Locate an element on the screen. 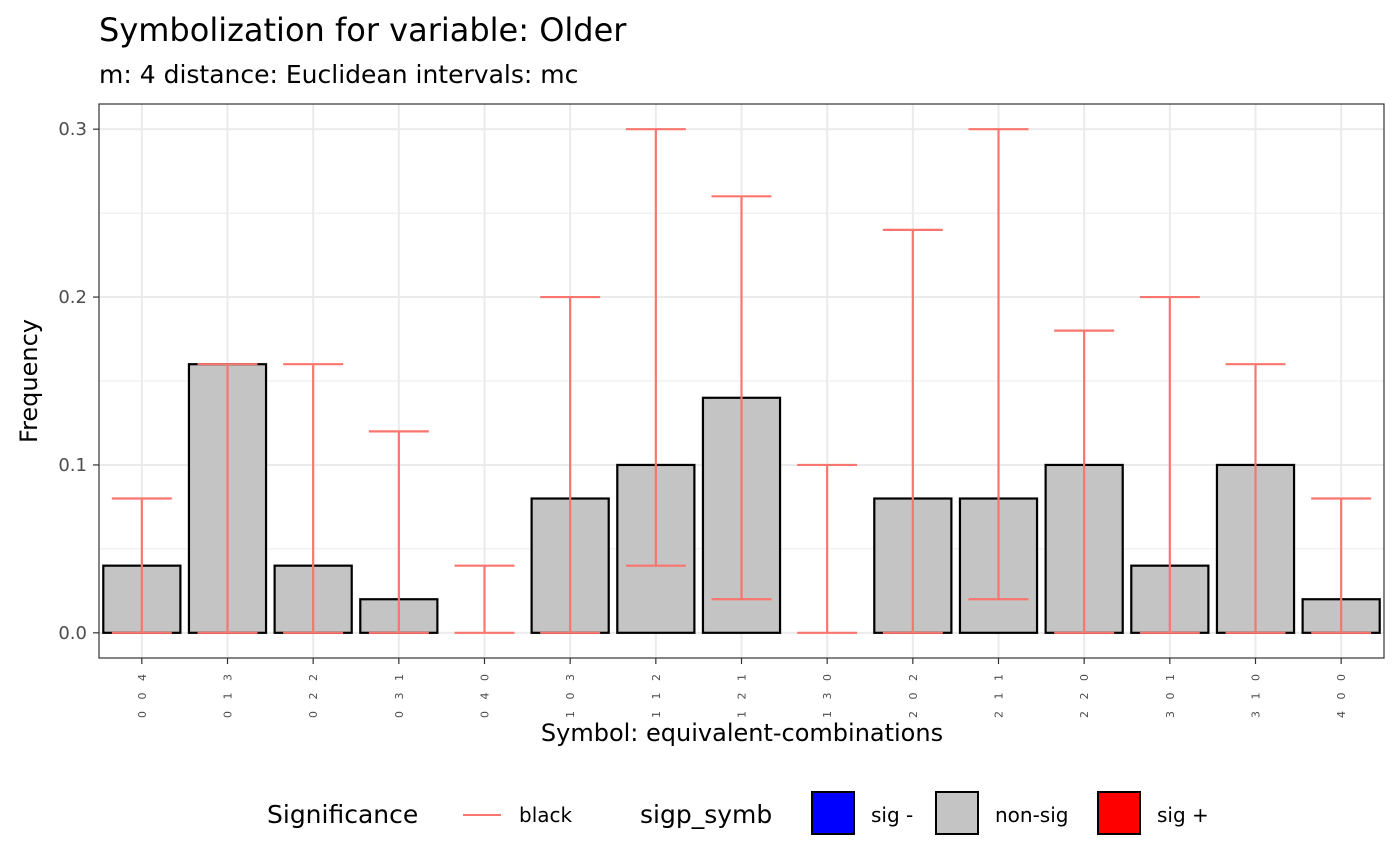 The image size is (1400, 866). legend-label-sig-plus: sig + is located at coordinates (1183, 815).